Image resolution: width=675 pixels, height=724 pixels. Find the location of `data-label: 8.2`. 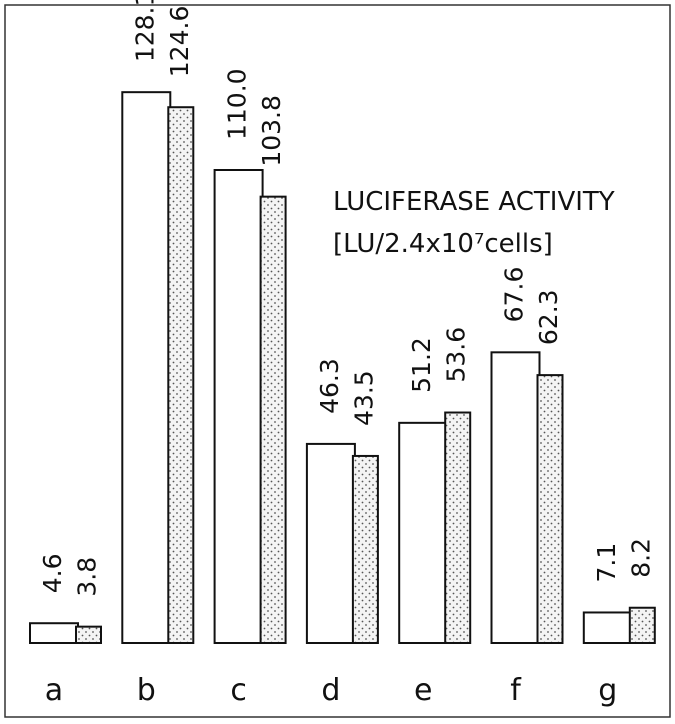

data-label: 8.2 is located at coordinates (640, 558).